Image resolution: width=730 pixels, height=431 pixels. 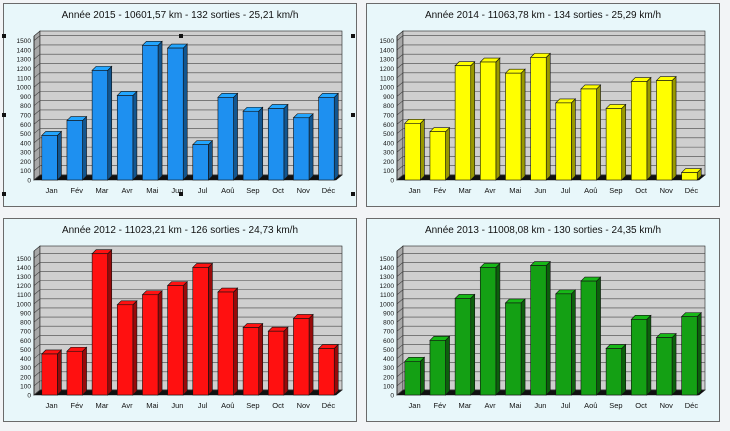 What do you see at coordinates (387, 295) in the screenshot?
I see `y-tick-label: 1100` at bounding box center [387, 295].